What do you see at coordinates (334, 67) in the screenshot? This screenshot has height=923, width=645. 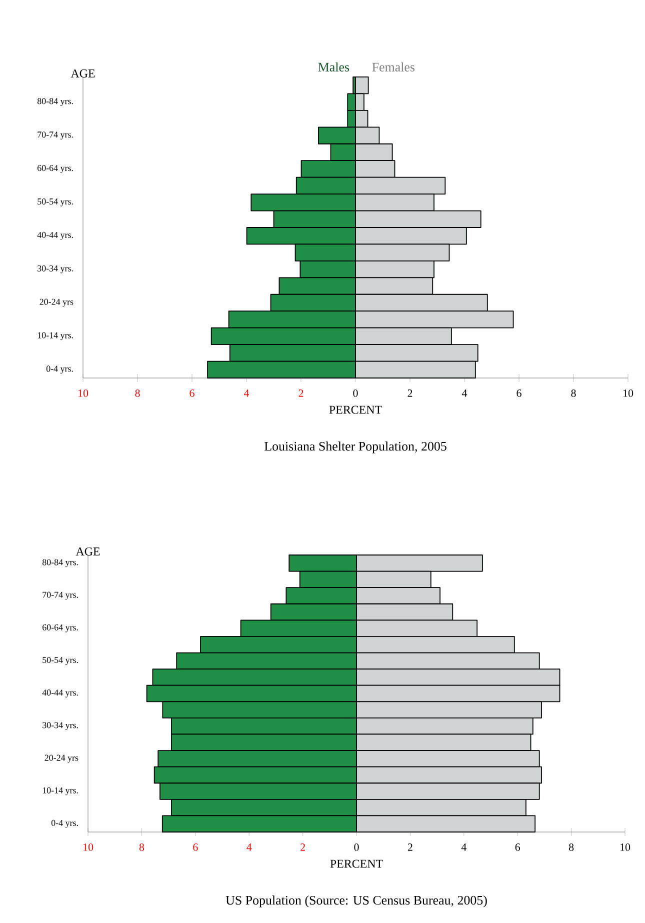 I see `series-label: Males` at bounding box center [334, 67].